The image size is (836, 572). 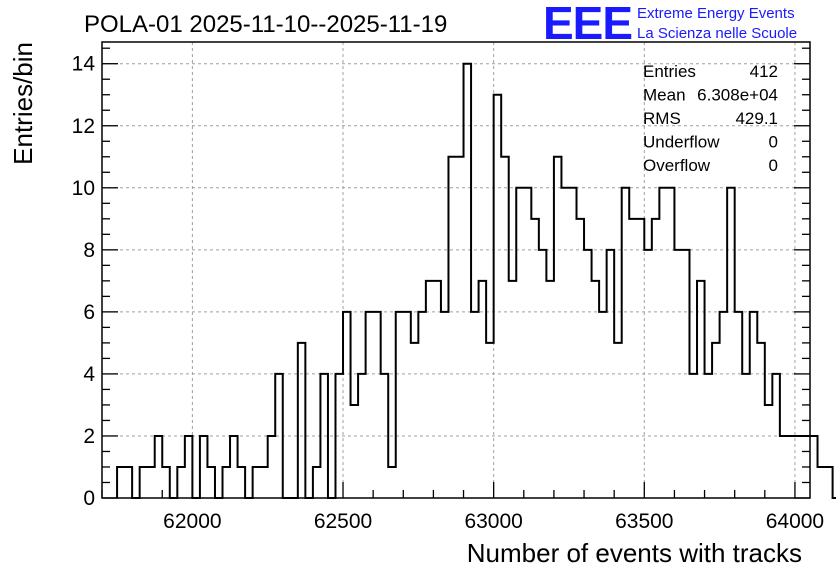 I want to click on y-tick-label: 4, so click(x=89, y=374).